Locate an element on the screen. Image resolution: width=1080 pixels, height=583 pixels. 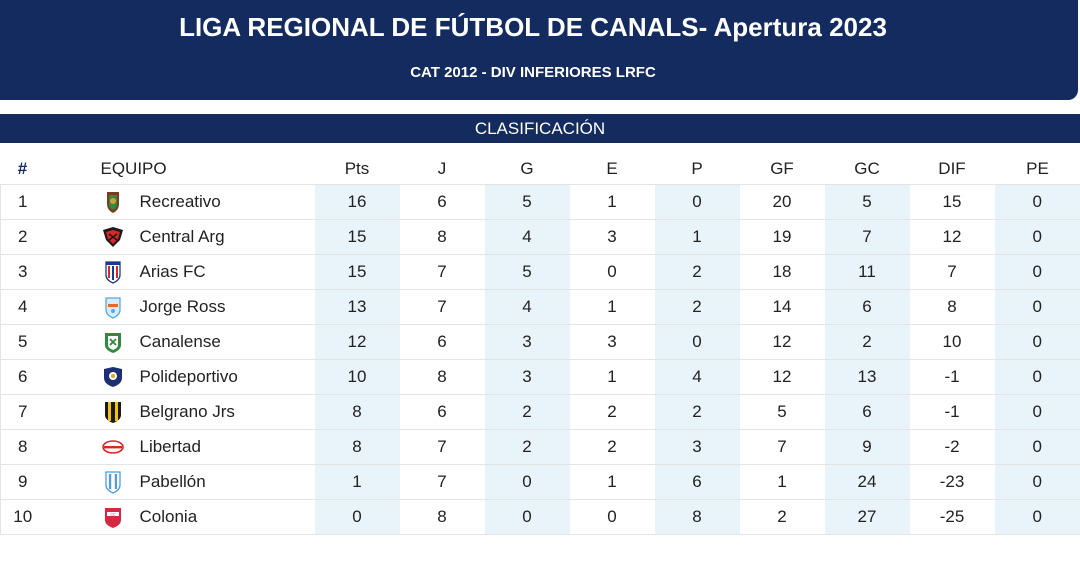
j-cell: 8 is located at coordinates (442, 516).